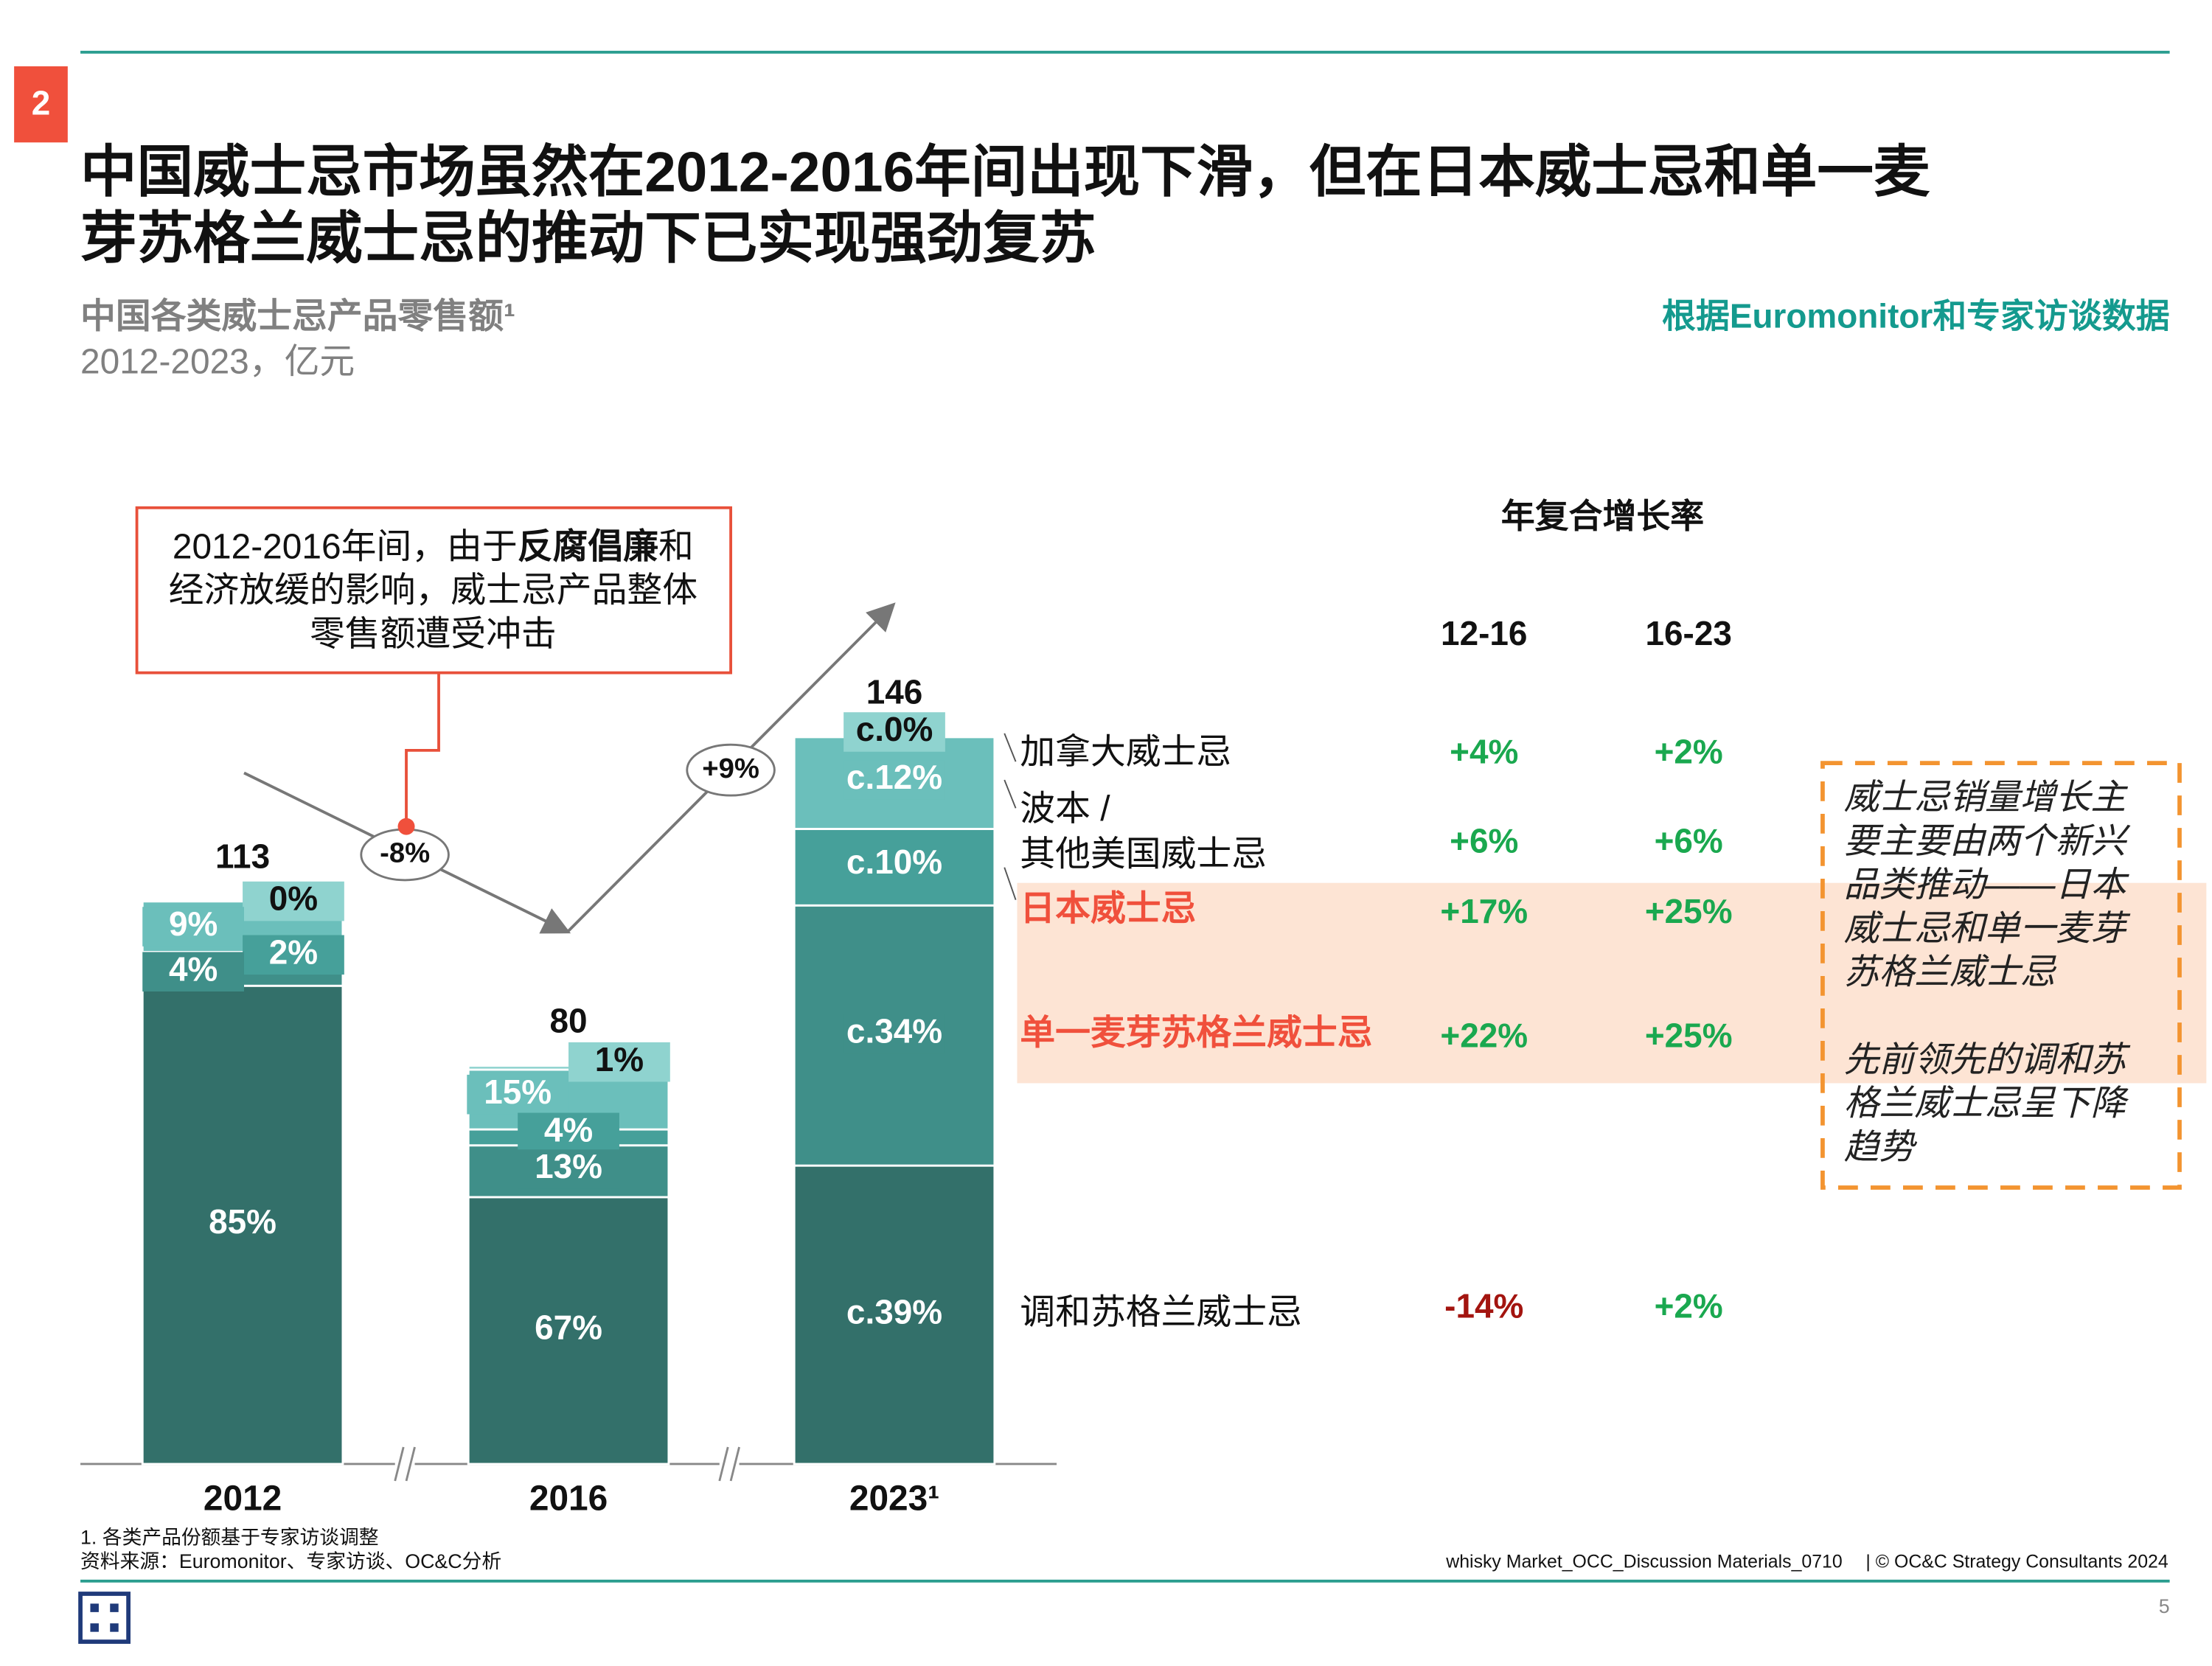 This screenshot has height=1666, width=2212. Describe the element at coordinates (1143, 854) in the screenshot. I see `legend-line: 其他美国威士忌` at that location.